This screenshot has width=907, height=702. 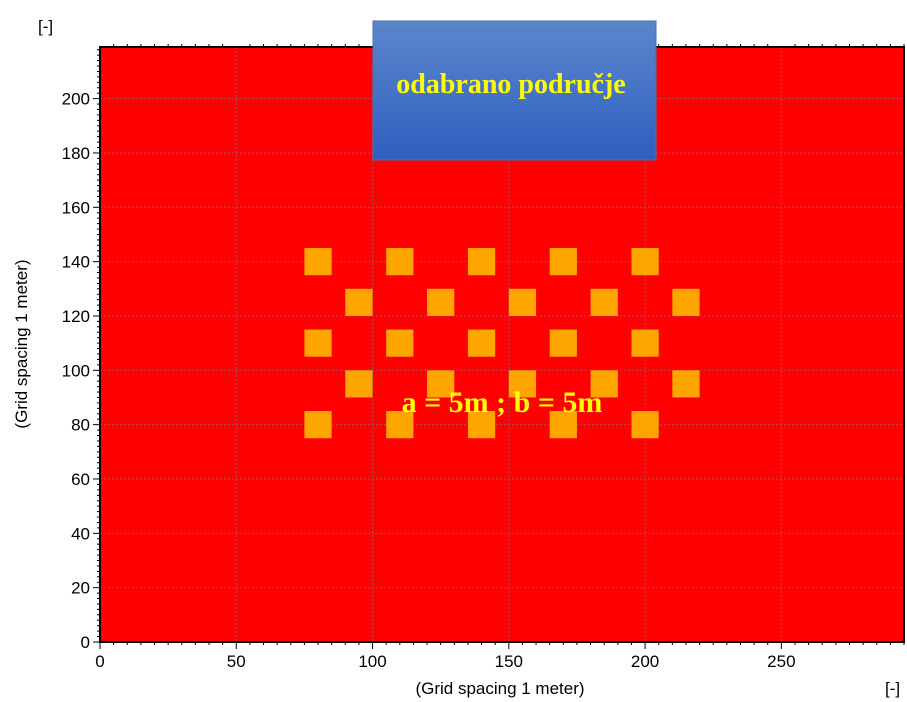 What do you see at coordinates (645, 661) in the screenshot?
I see `x-tick-label: 200` at bounding box center [645, 661].